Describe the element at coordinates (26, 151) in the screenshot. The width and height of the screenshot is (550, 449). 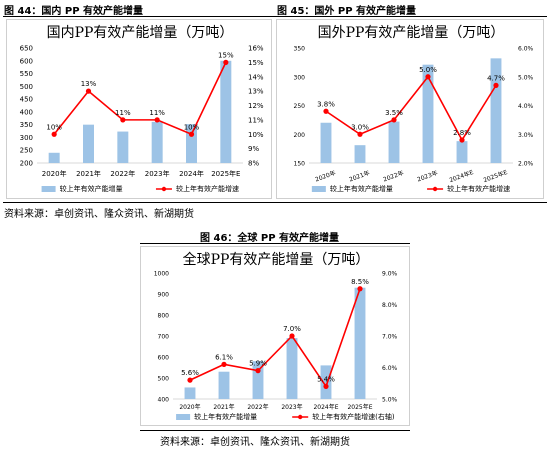
I see `y-left-tick-label: 250` at that location.